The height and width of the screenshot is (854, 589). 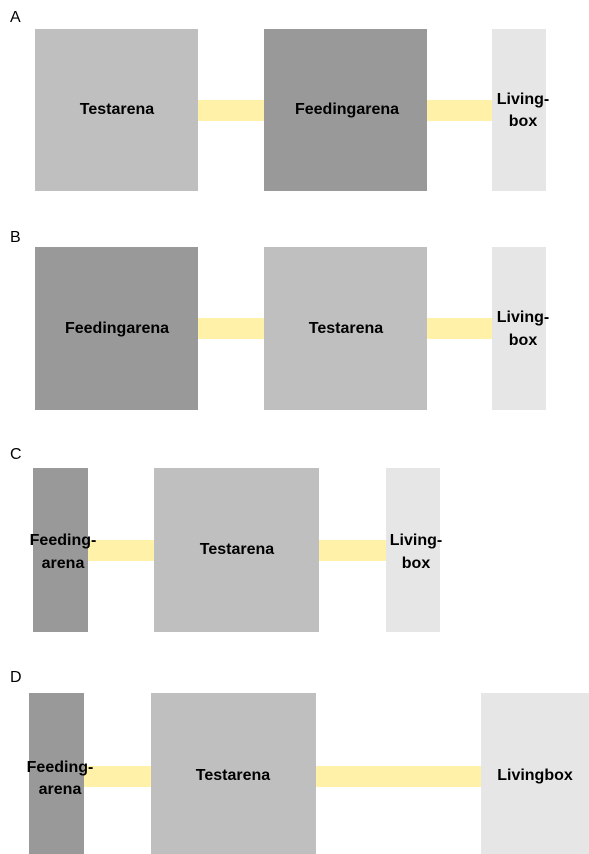 What do you see at coordinates (16, 454) in the screenshot?
I see `panel-letter: C` at bounding box center [16, 454].